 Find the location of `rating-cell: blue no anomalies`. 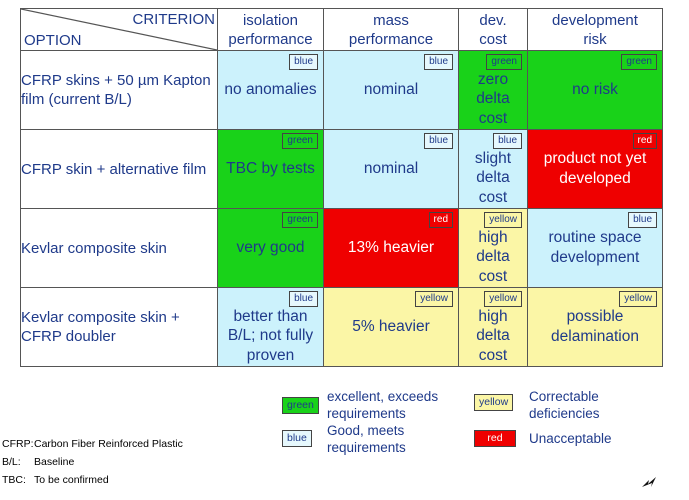

rating-cell: blue no anomalies is located at coordinates (270, 90).